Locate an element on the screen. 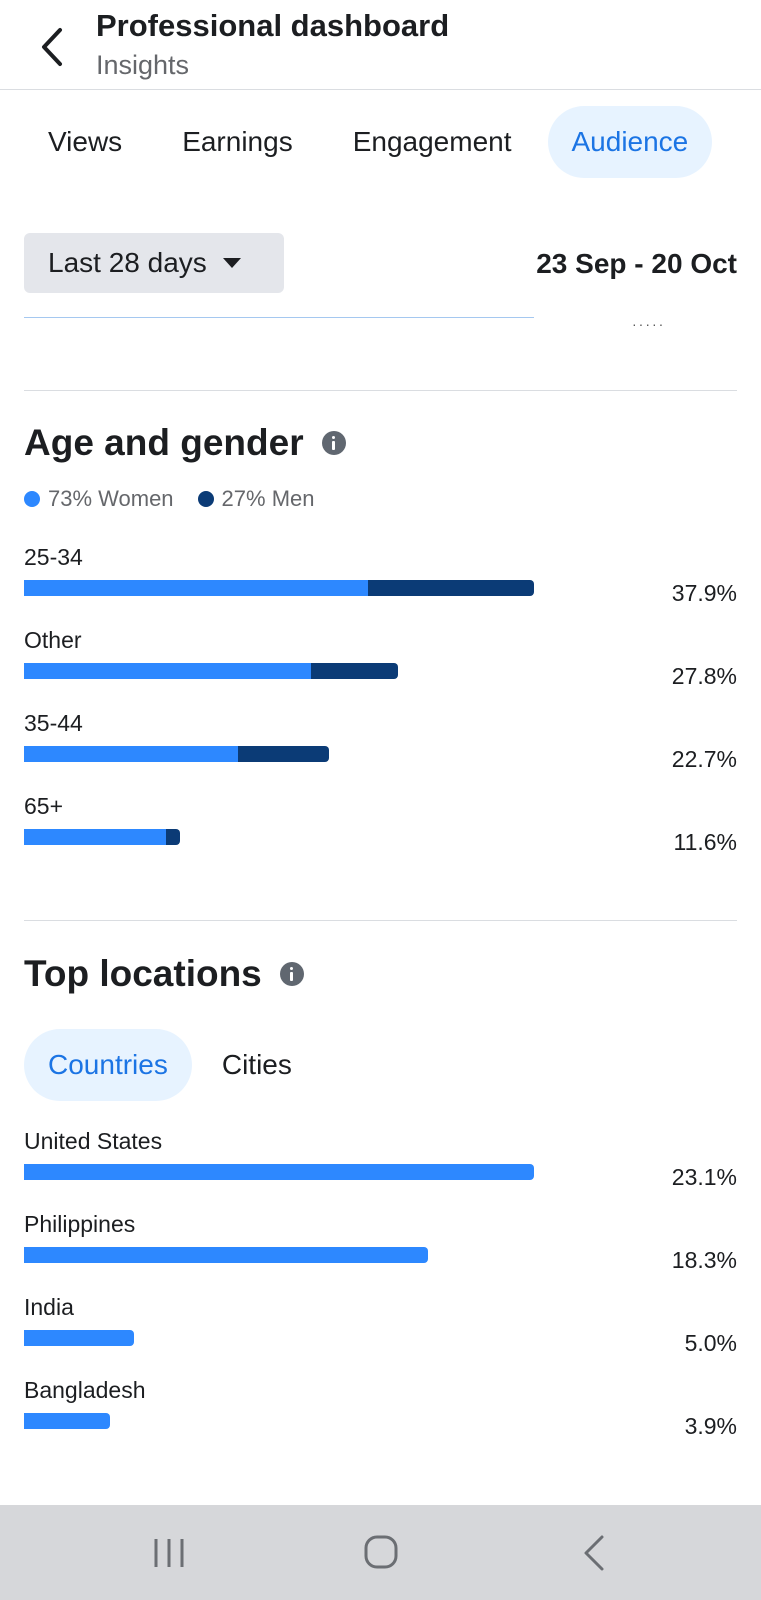  top-locations-title: Top locations is located at coordinates (164, 974).